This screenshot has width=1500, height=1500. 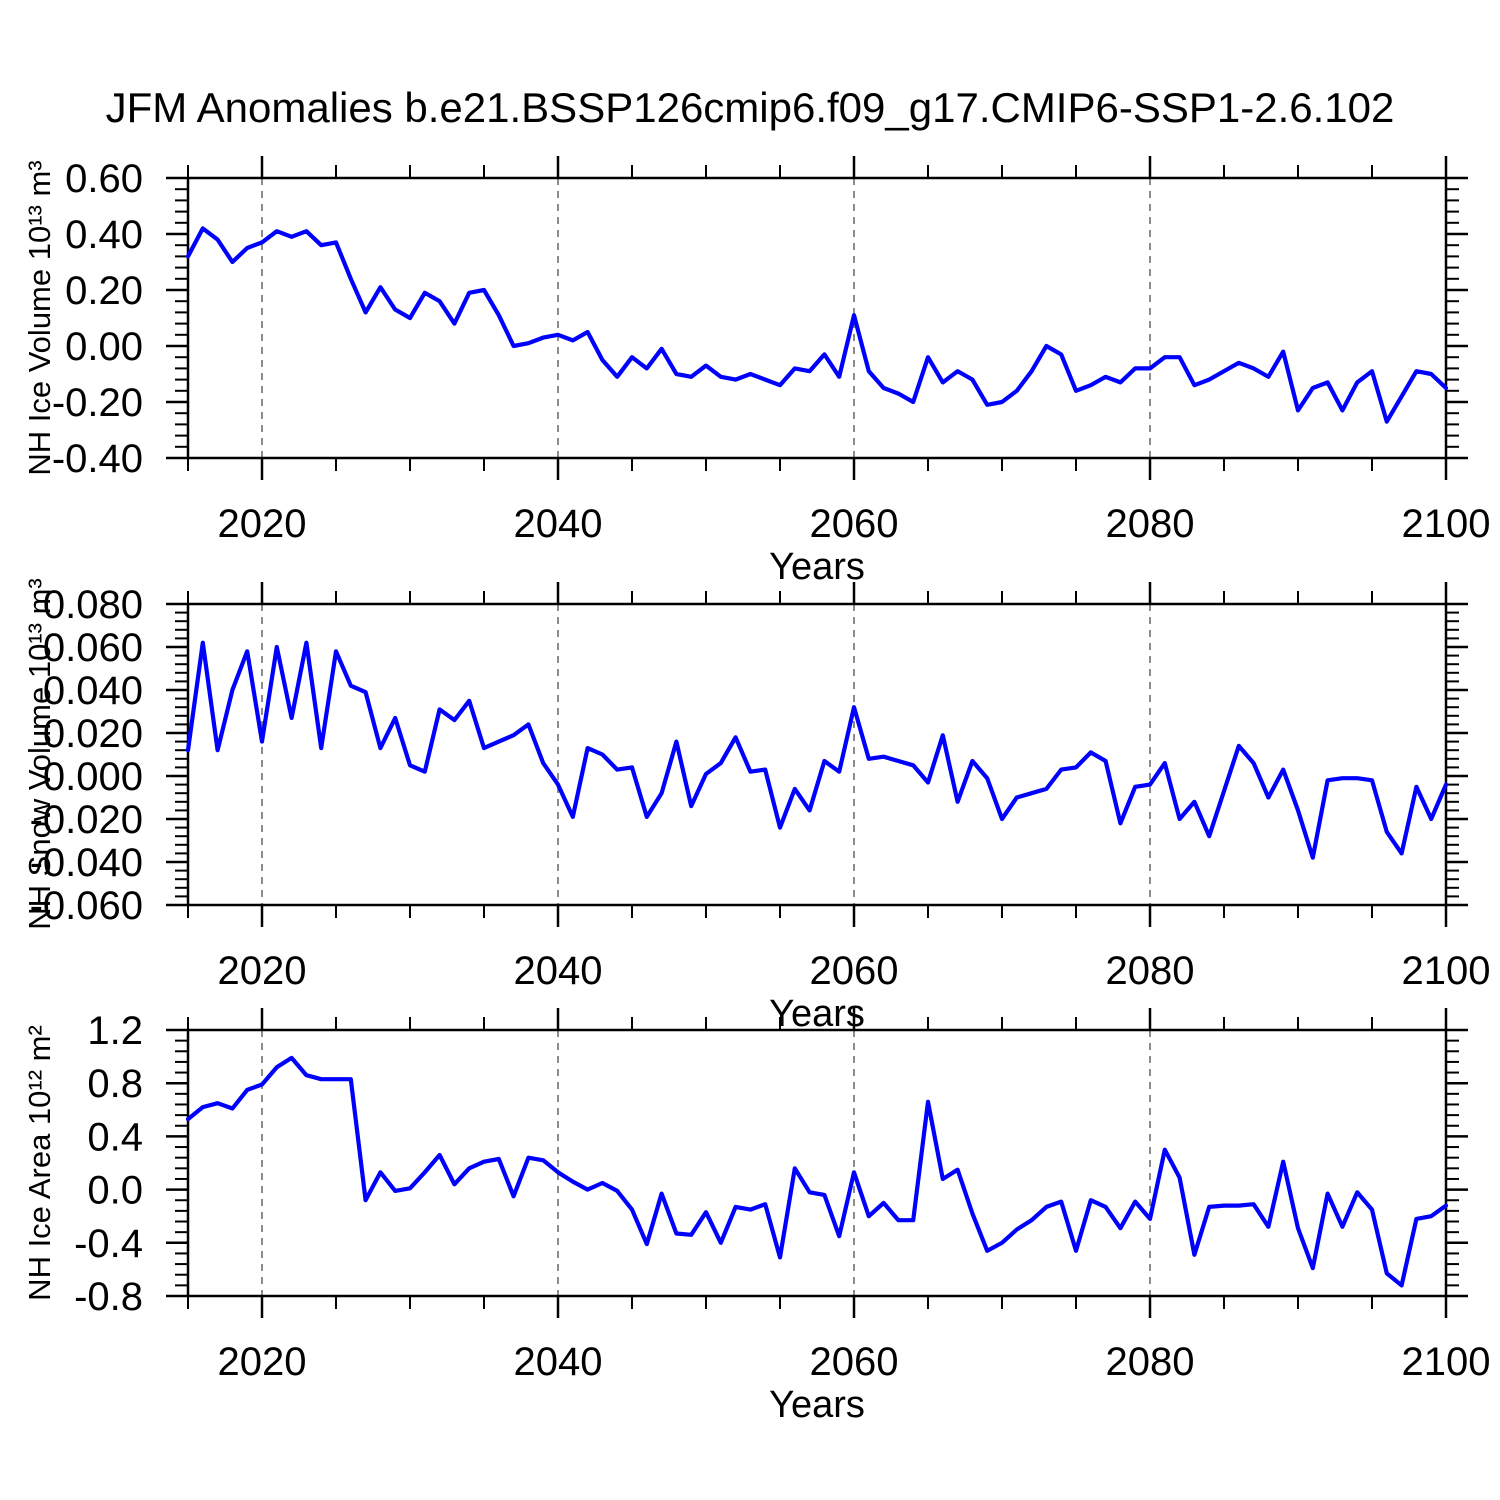 I want to click on y-tick-label: 0.000, so click(x=93, y=777).